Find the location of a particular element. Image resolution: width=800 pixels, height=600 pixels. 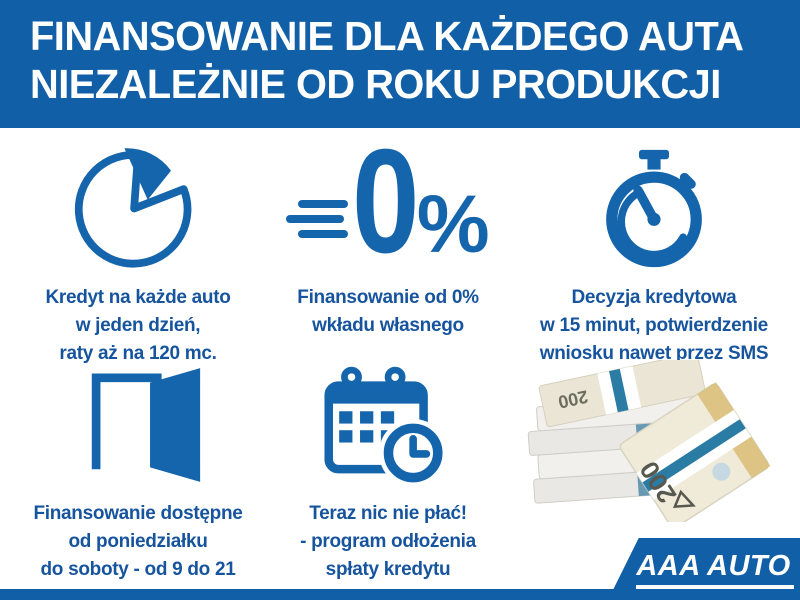

header-title-line2: NIEZALEŻNIE OD ROKU PRODUKCJI is located at coordinates (375, 84).